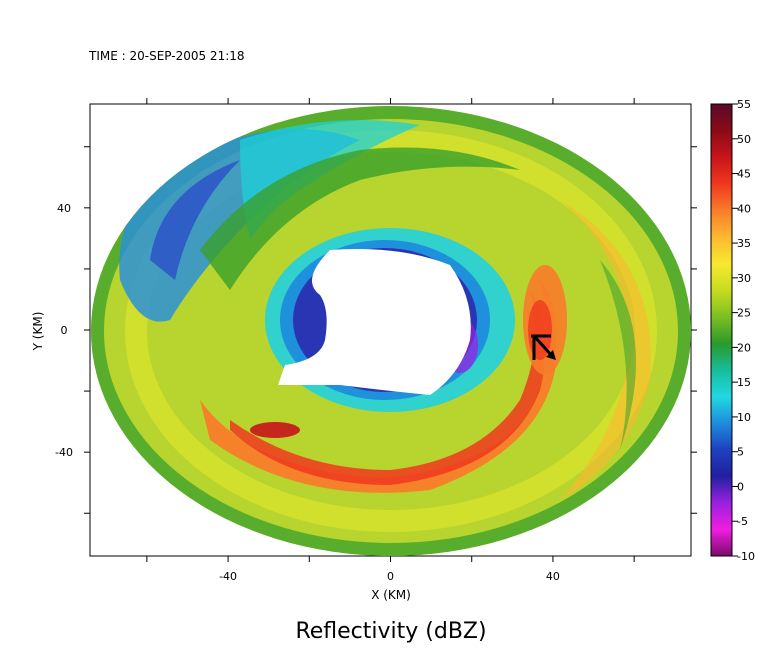  I want to click on colorbar-tick-label: 15, so click(744, 382).